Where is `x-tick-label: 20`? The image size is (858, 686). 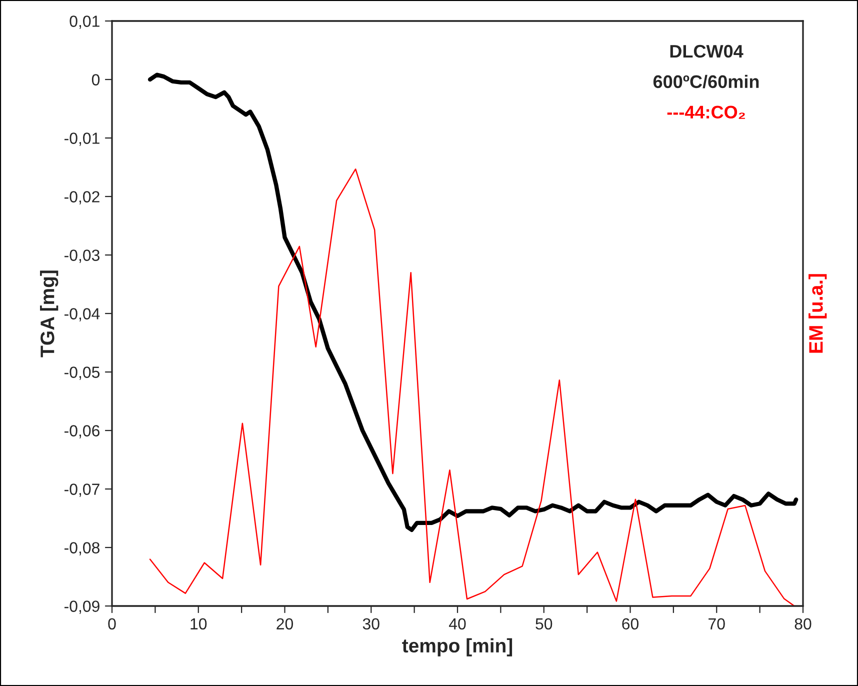 x-tick-label: 20 is located at coordinates (285, 624).